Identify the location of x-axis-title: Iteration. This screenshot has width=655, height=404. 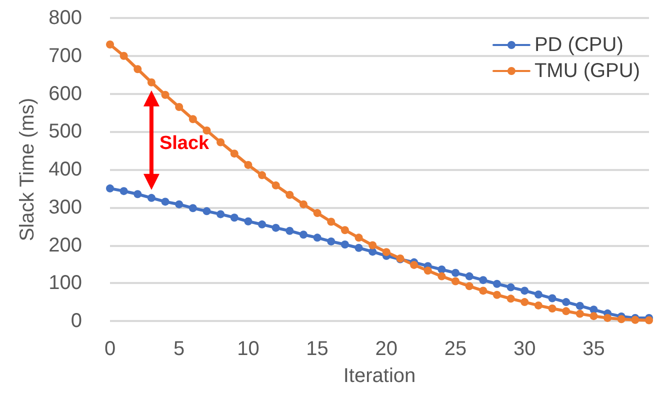
(379, 376).